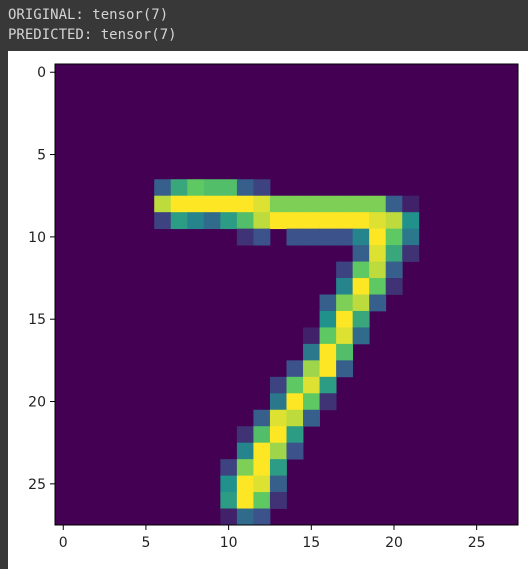 Image resolution: width=528 pixels, height=569 pixels. What do you see at coordinates (92, 35) in the screenshot?
I see `predicted-label: PREDICTED: tensor(7)` at bounding box center [92, 35].